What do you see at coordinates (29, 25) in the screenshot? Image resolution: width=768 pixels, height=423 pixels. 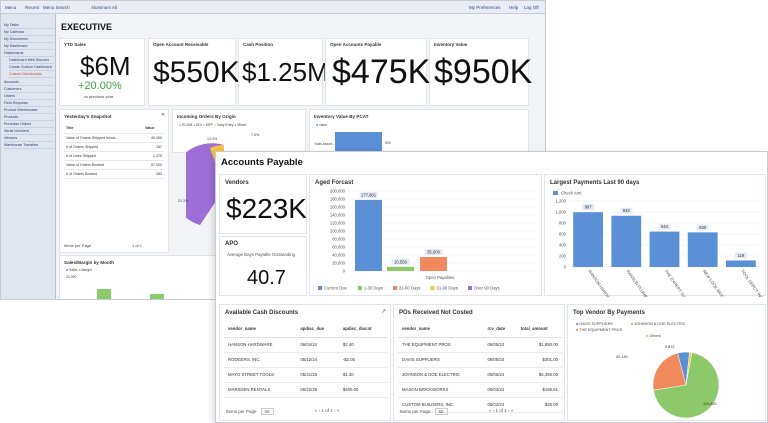 I see `sidebar-item-my-tasks: My Tasks` at bounding box center [29, 25].